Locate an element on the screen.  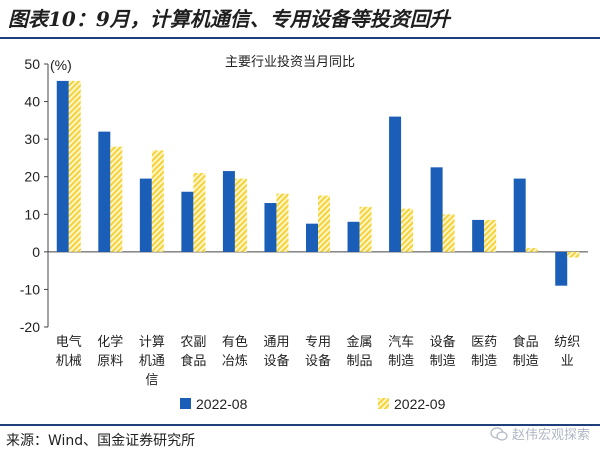
category-label: 金属 is located at coordinates (360, 342).